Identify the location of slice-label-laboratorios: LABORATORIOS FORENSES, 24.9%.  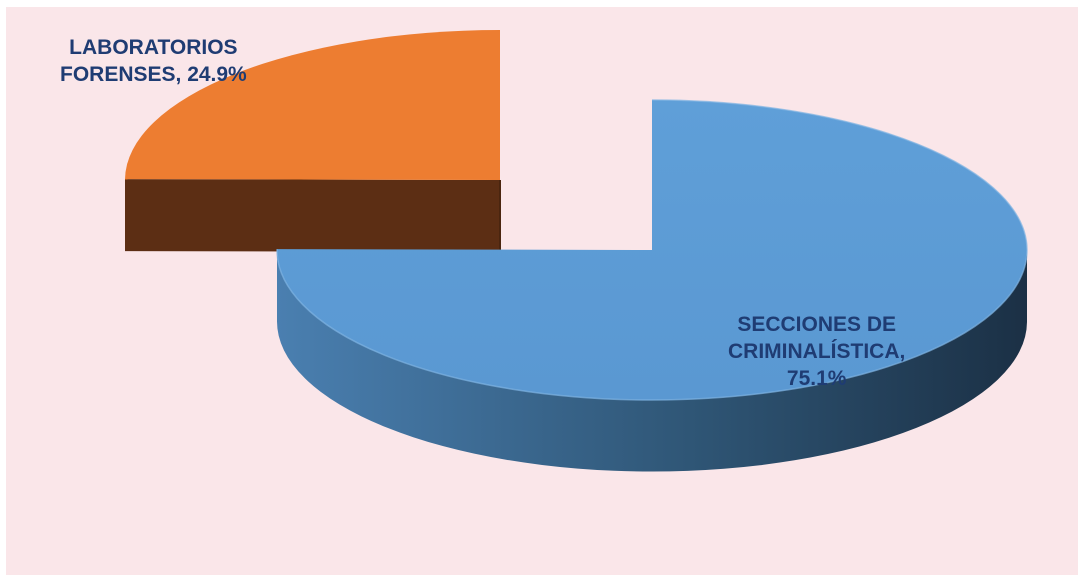
(153, 61).